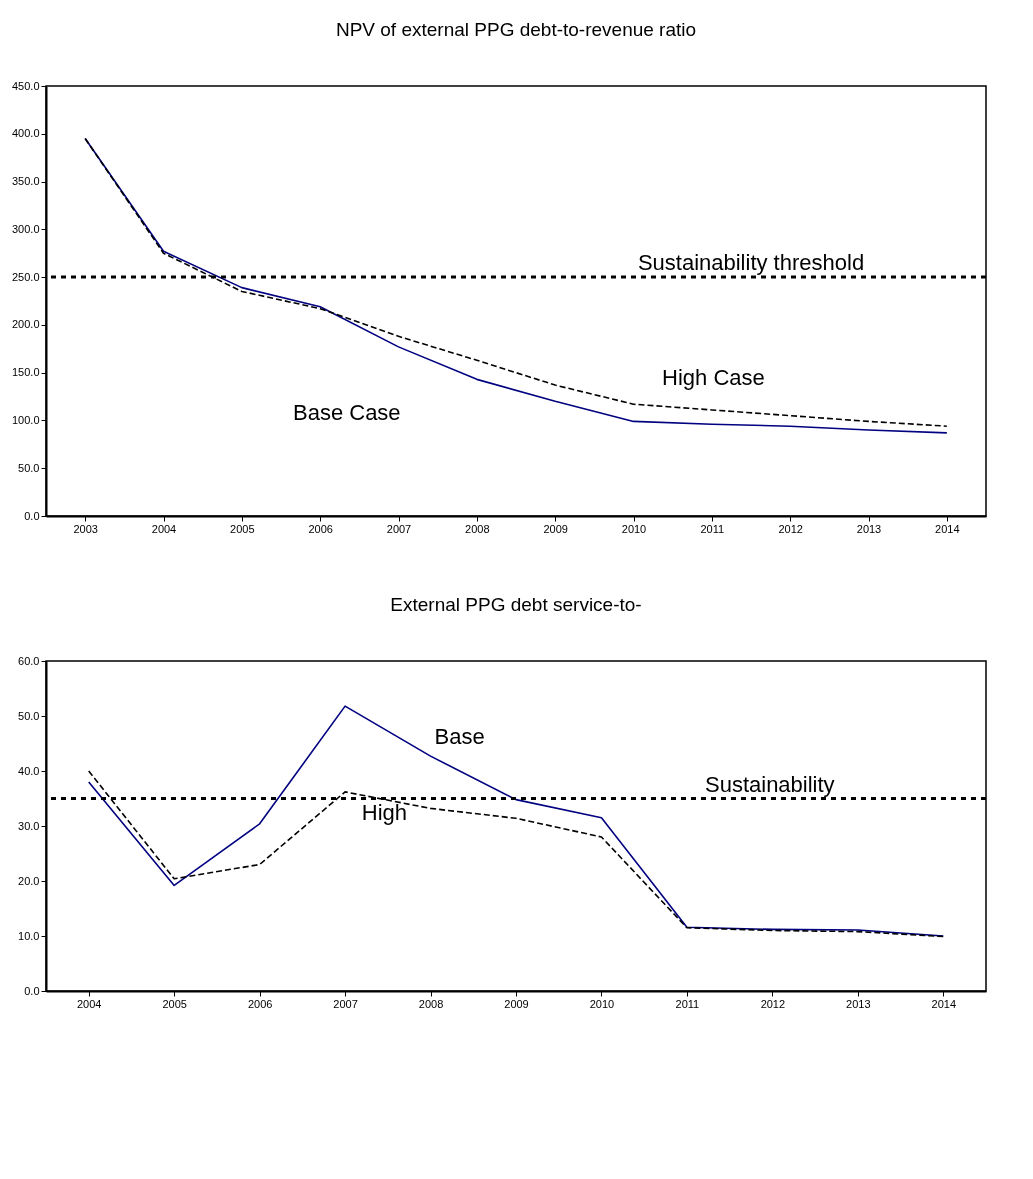  Describe the element at coordinates (384, 812) in the screenshot. I see `annotation: High` at that location.